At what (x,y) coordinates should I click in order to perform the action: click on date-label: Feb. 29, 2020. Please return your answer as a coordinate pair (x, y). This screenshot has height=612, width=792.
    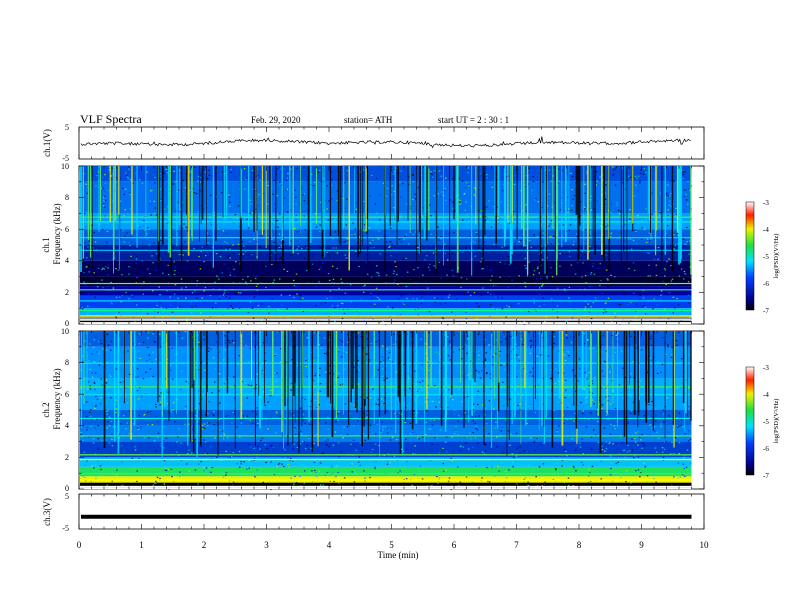
    Looking at the image, I should click on (276, 120).